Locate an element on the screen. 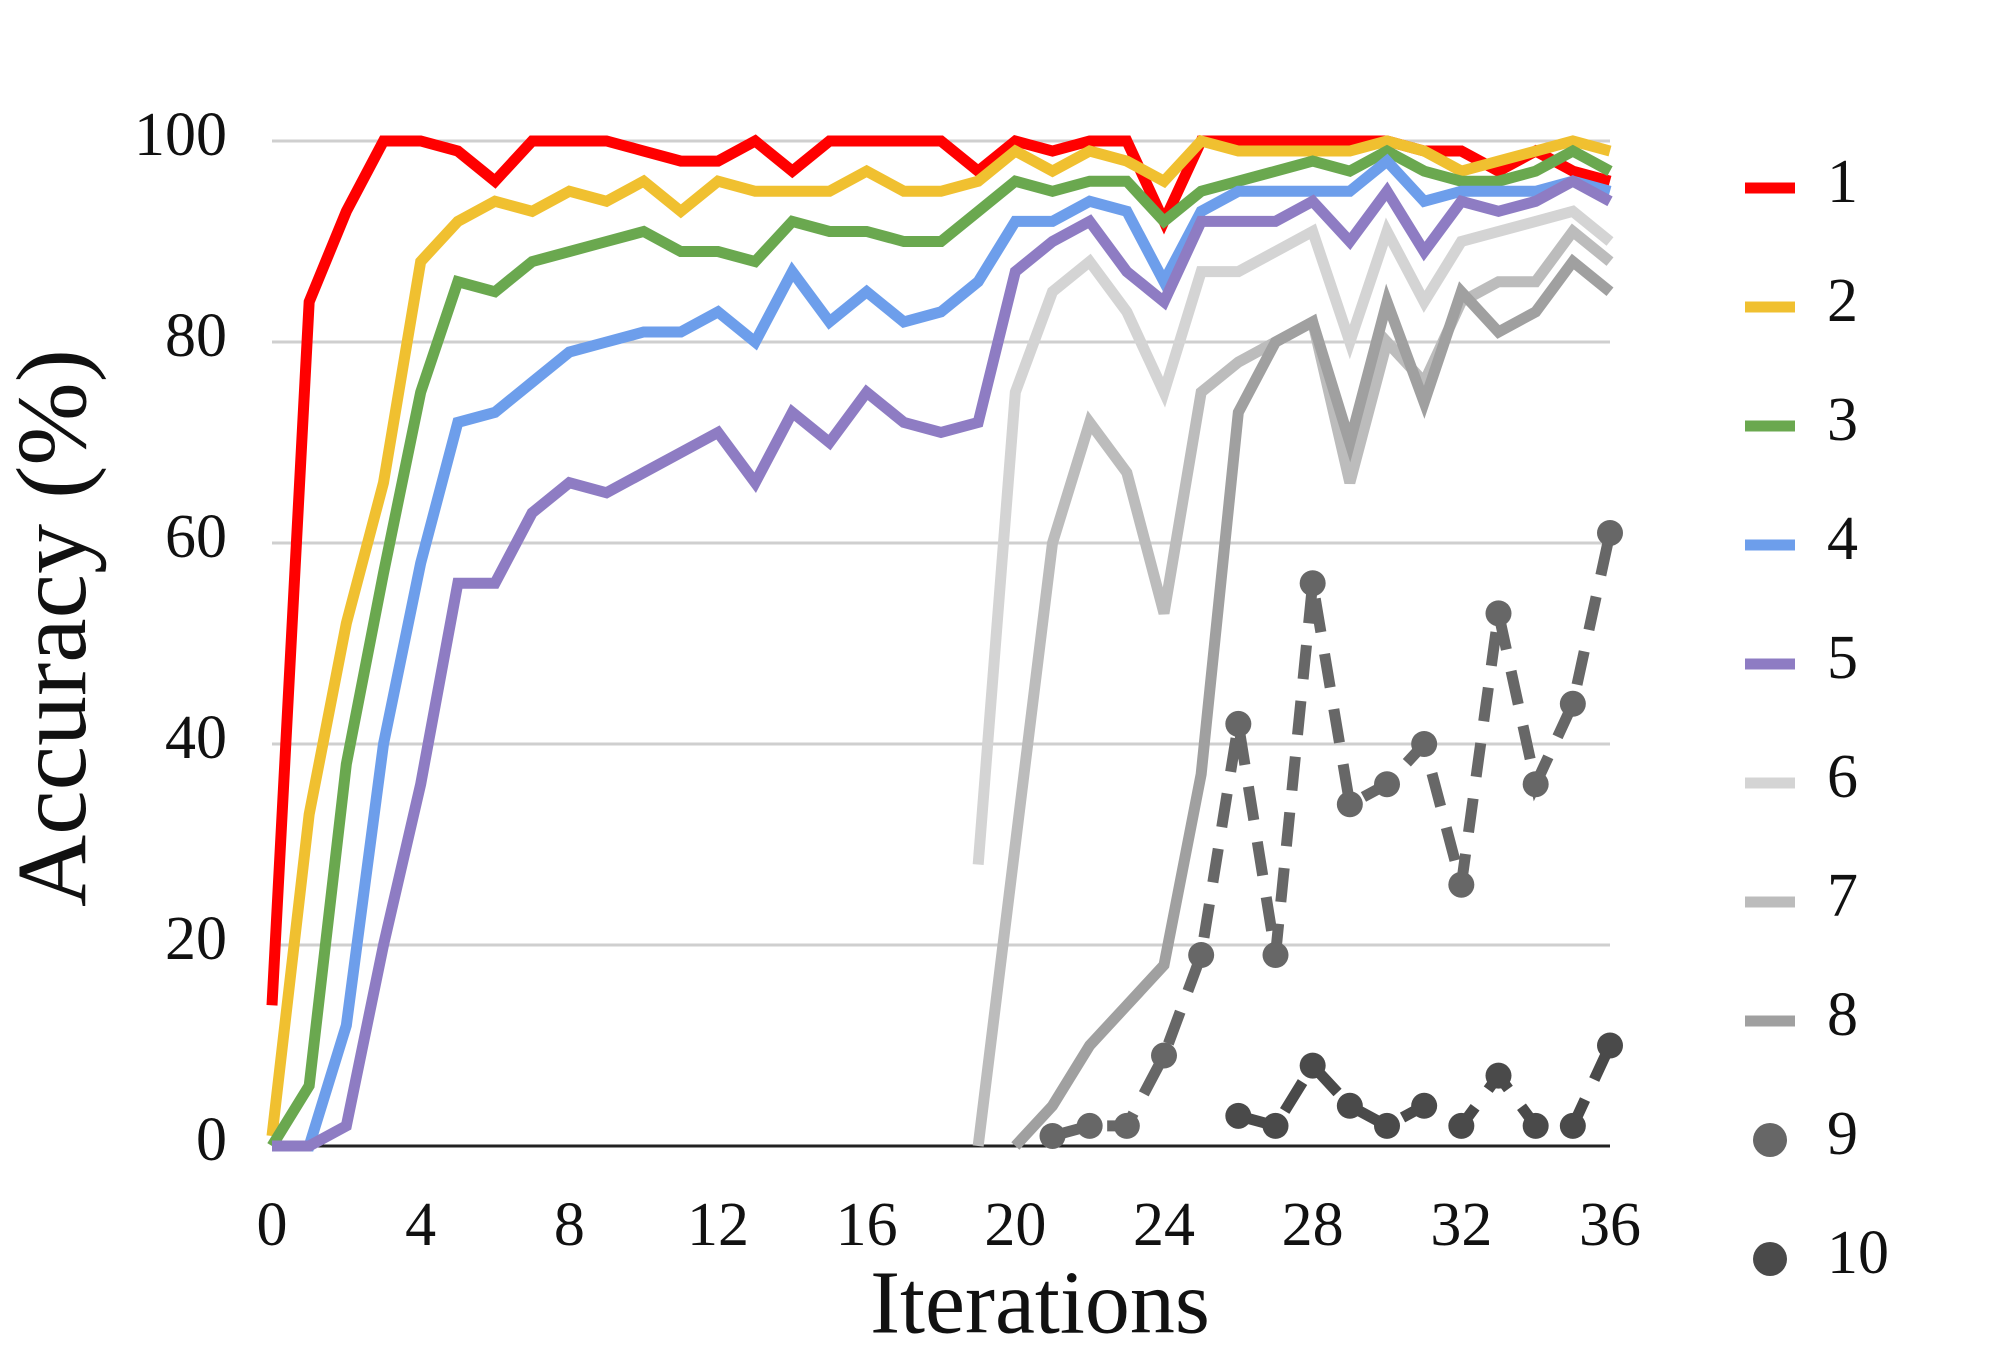 The image size is (2000, 1357). legend-label: 4 is located at coordinates (1842, 539).